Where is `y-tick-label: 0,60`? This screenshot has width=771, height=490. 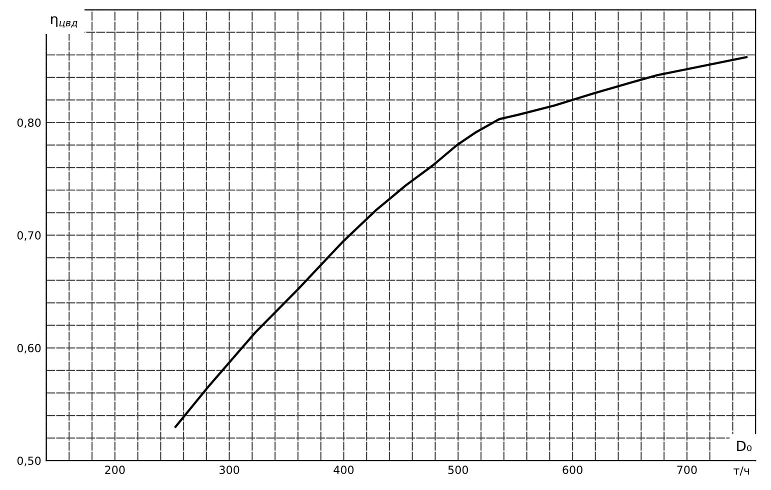
y-tick-label: 0,60 is located at coordinates (29, 349).